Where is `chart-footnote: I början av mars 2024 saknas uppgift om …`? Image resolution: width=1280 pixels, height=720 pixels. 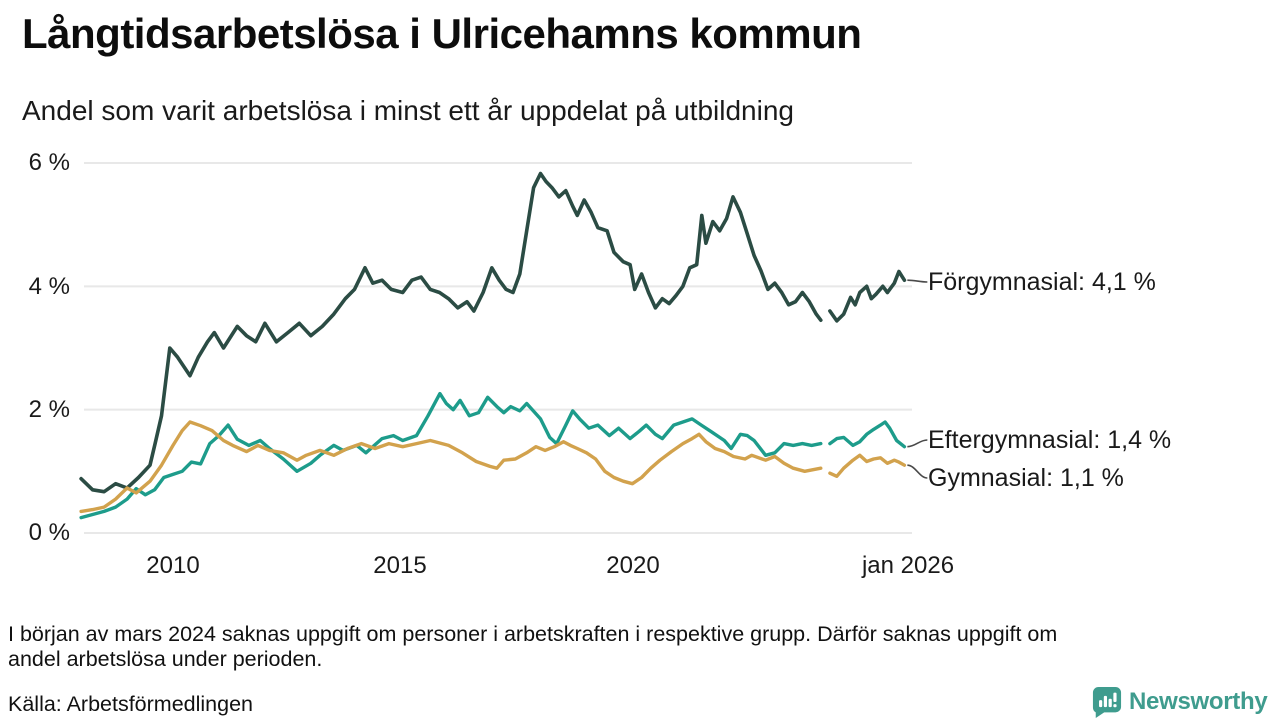 chart-footnote: I början av mars 2024 saknas uppgift om … is located at coordinates (532, 647).